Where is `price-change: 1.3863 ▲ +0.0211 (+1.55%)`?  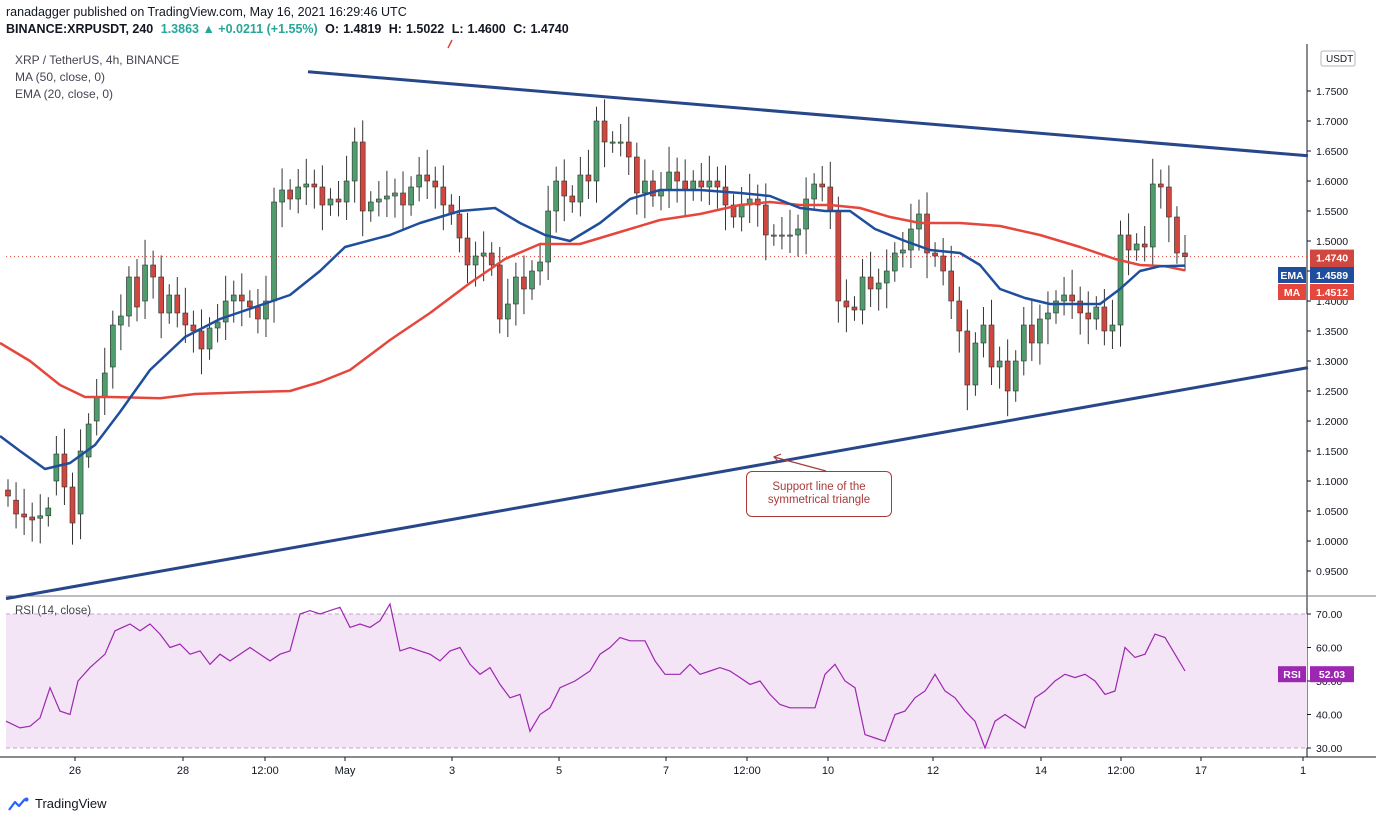
price-change: 1.3863 ▲ +0.0211 (+1.55%) is located at coordinates (239, 29).